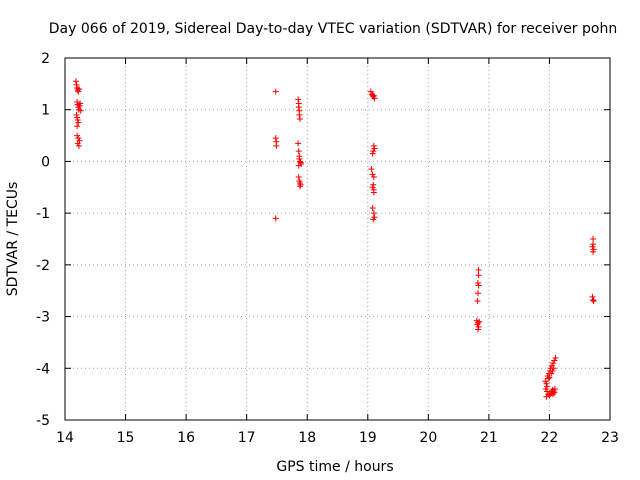 The height and width of the screenshot is (480, 640). I want to click on y-tick-label: -2, so click(43, 266).